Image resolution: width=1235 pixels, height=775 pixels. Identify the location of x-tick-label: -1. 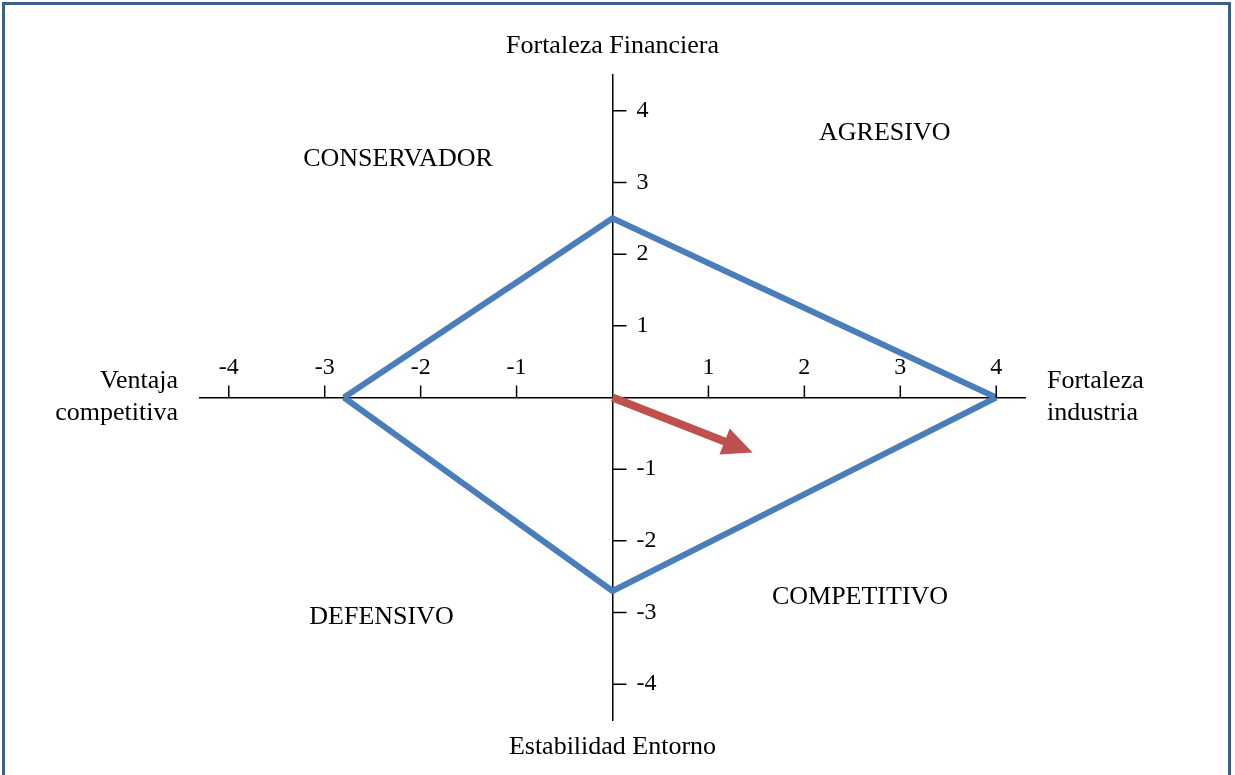
(516, 365).